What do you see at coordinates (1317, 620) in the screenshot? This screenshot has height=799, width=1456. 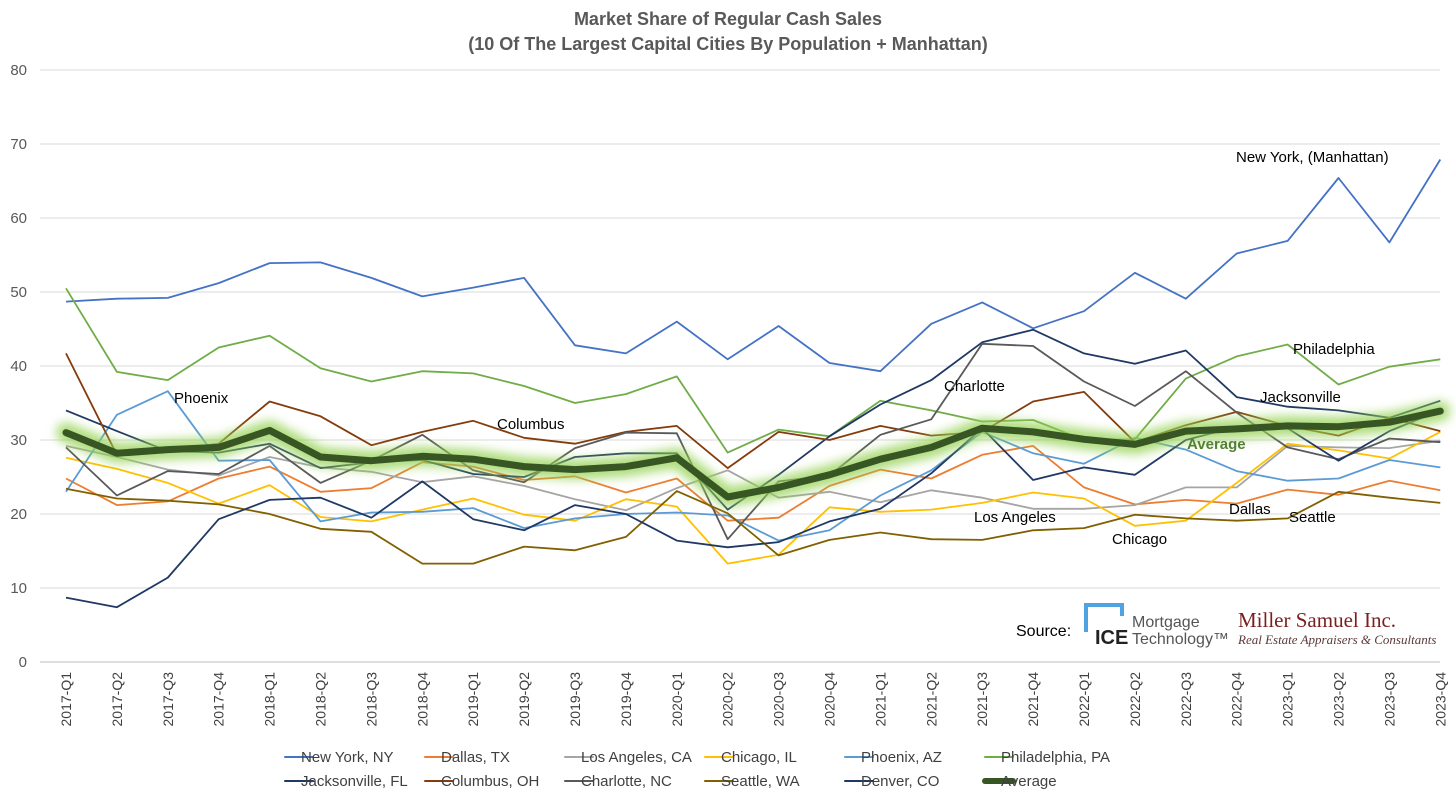 I see `miller-samuel-name: Miller Samuel Inc.` at bounding box center [1317, 620].